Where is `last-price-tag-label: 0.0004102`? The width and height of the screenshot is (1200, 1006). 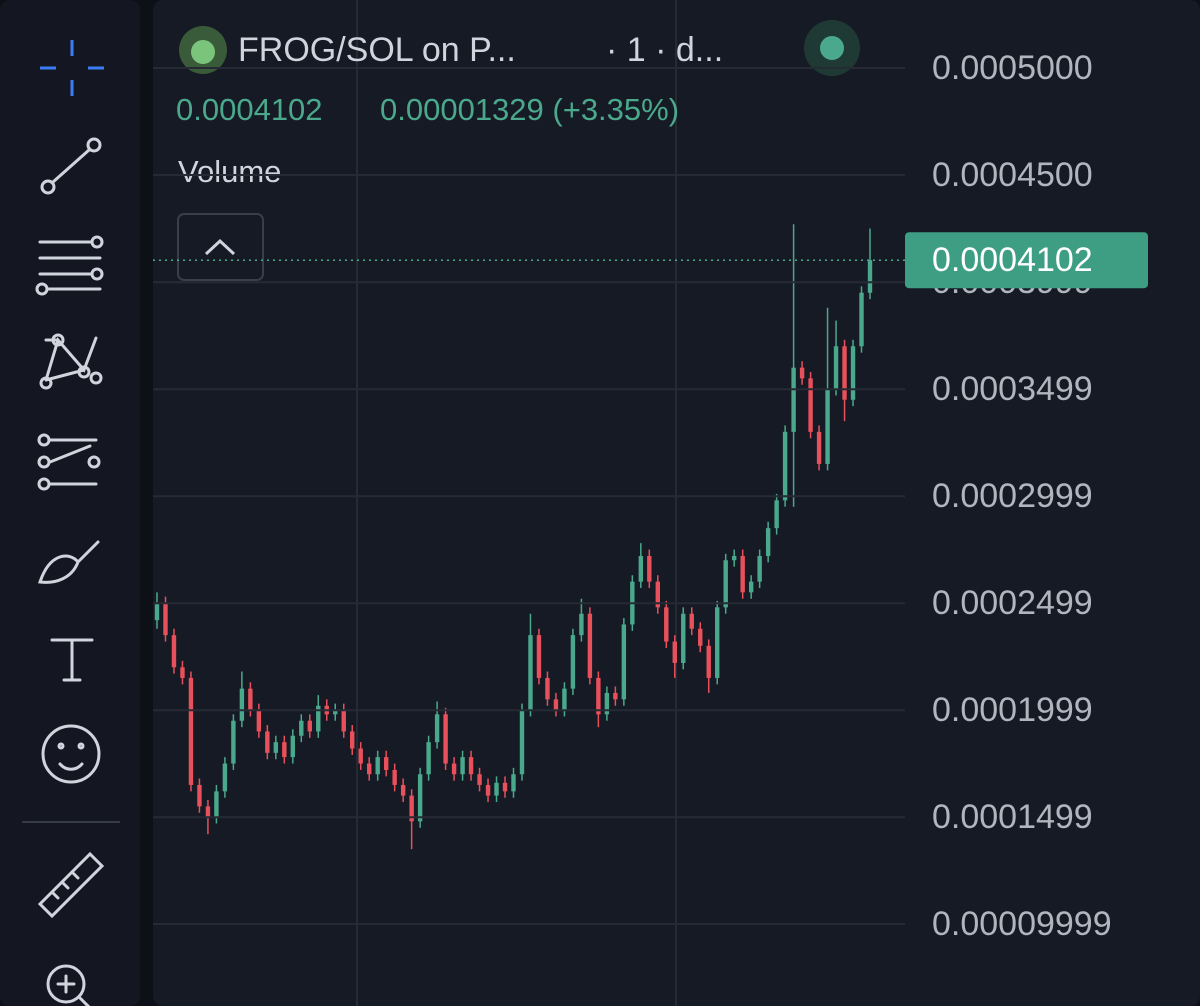 last-price-tag-label: 0.0004102 is located at coordinates (1012, 260).